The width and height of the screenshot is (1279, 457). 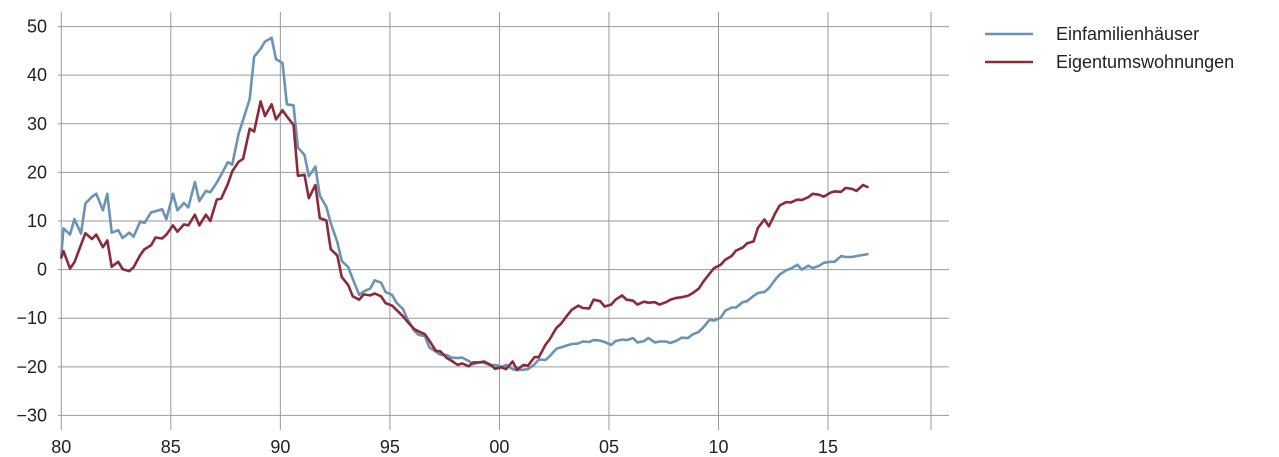 I want to click on y-tick-label: −10, so click(x=31, y=318).